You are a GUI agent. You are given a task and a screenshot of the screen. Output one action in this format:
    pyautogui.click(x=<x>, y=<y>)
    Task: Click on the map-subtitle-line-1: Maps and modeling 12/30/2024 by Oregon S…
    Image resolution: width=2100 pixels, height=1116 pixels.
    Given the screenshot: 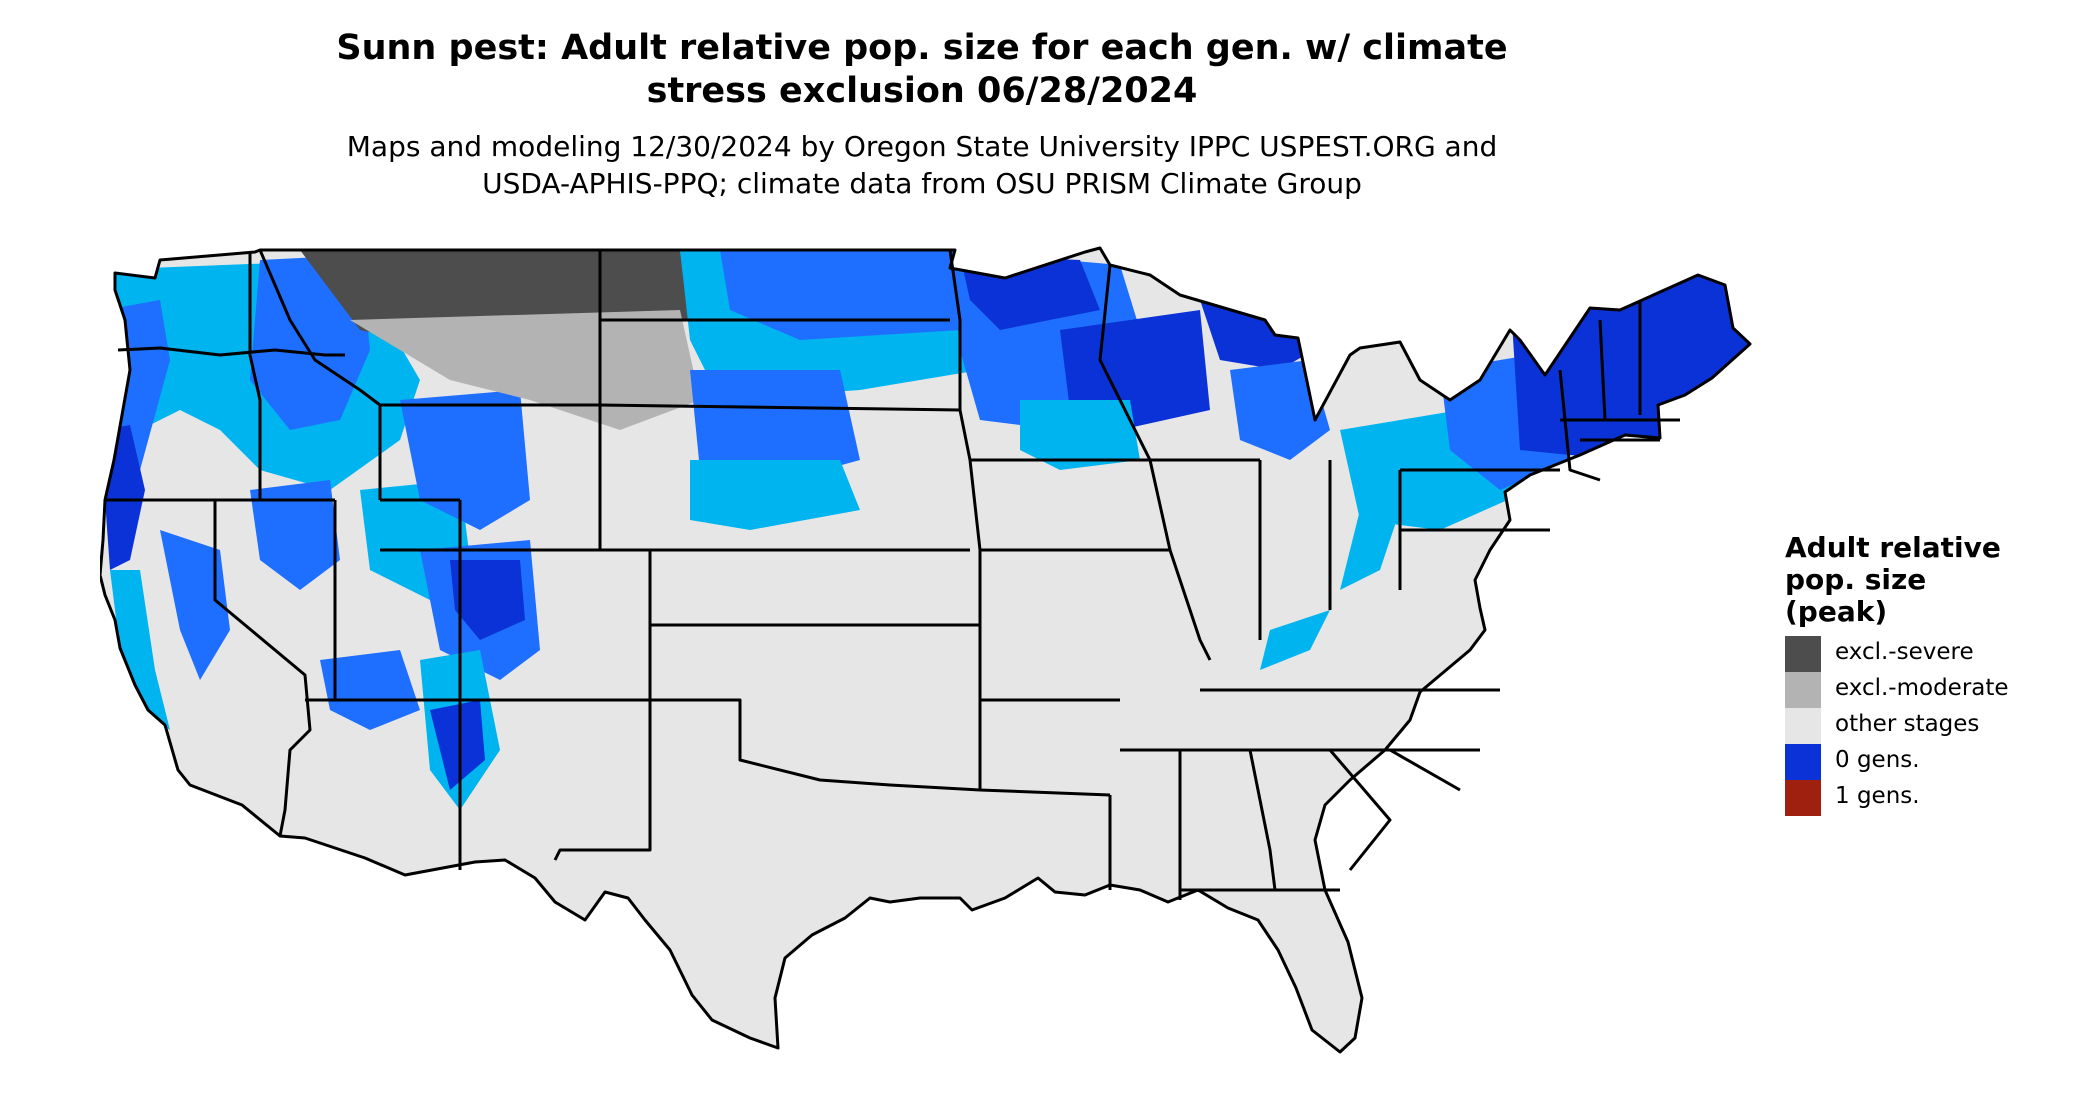 What is the action you would take?
    pyautogui.click(x=922, y=146)
    